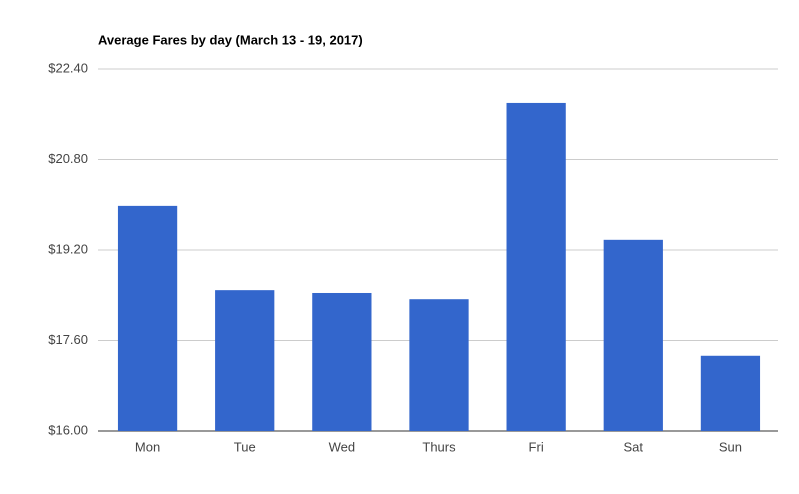 The image size is (799, 494). What do you see at coordinates (68, 158) in the screenshot?
I see `y-tick-label: $20.80` at bounding box center [68, 158].